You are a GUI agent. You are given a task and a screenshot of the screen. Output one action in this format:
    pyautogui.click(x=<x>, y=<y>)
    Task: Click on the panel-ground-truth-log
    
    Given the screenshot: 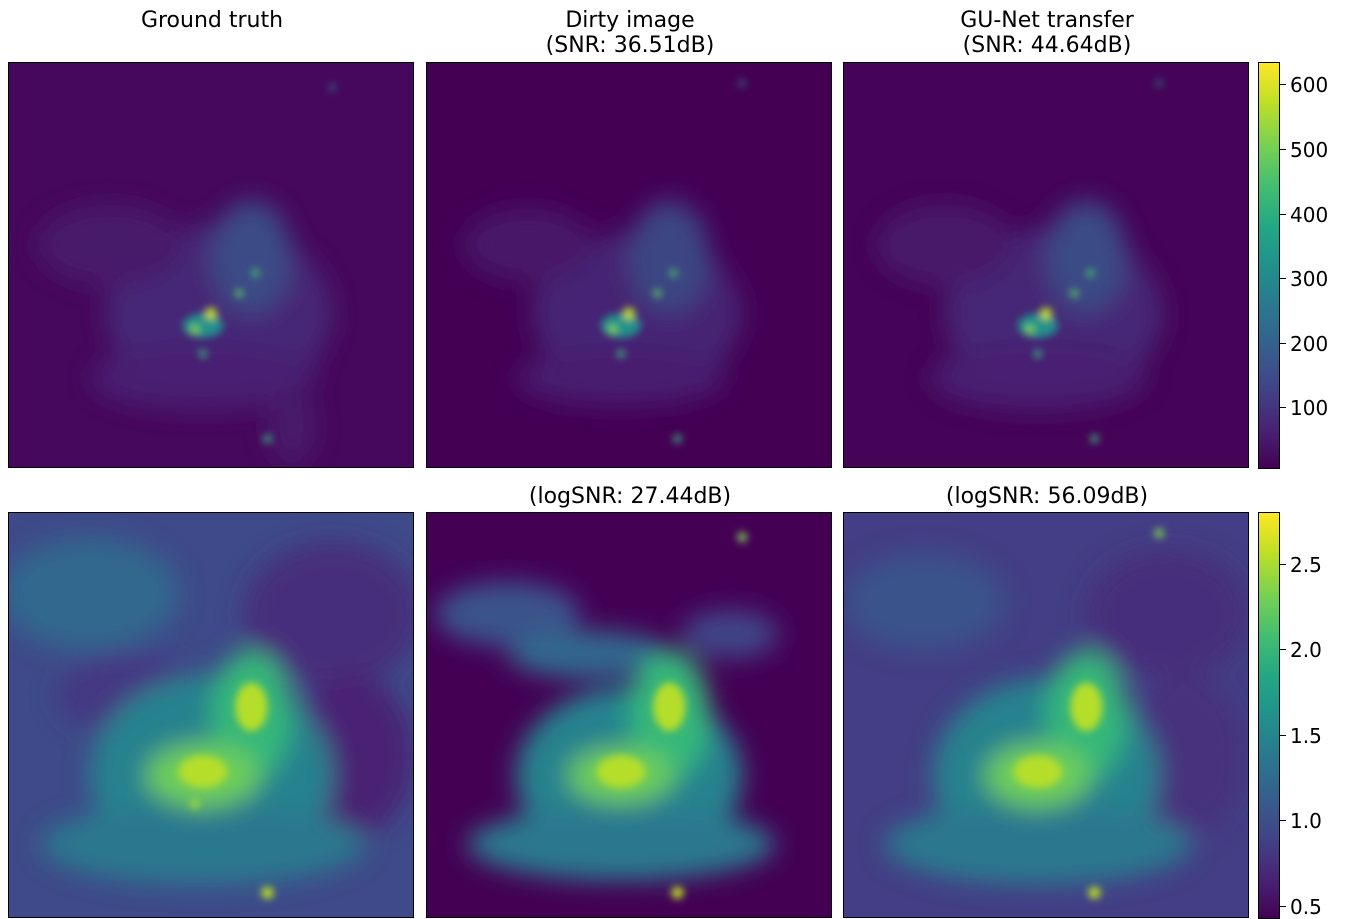 What is the action you would take?
    pyautogui.click(x=211, y=715)
    